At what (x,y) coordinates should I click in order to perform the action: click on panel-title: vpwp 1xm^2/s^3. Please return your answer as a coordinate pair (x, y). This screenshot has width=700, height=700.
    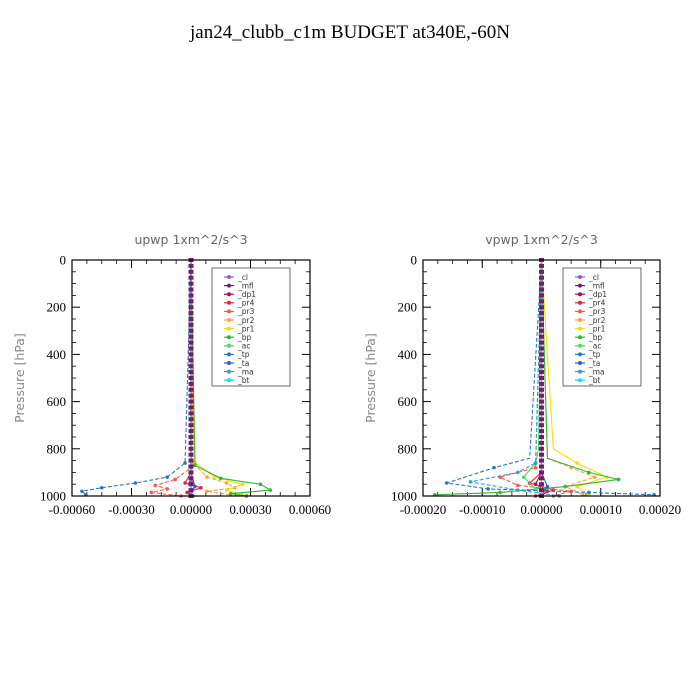
    Looking at the image, I should click on (541, 239).